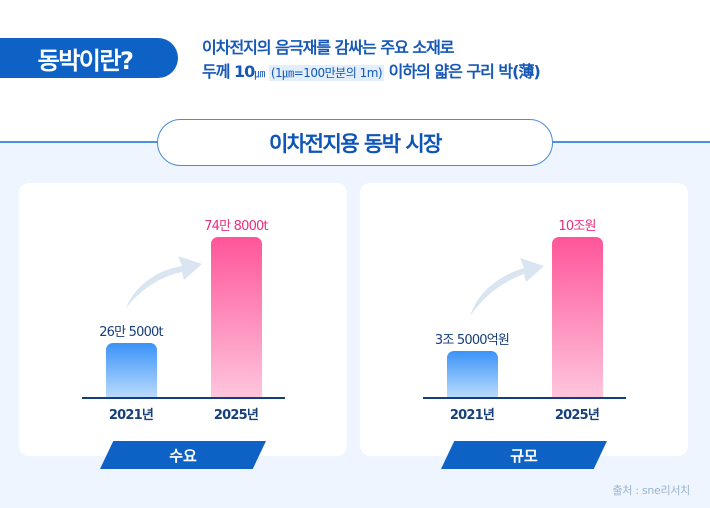 The image size is (710, 508). What do you see at coordinates (328, 47) in the screenshot?
I see `description-line-1: 이차전지의 음극재를 감싸는 주요 소재로` at bounding box center [328, 47].